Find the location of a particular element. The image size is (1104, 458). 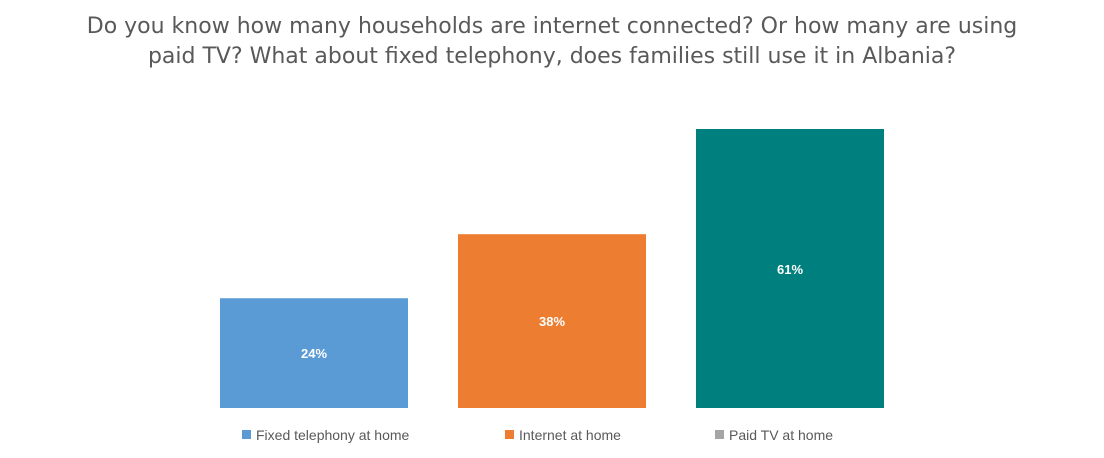

legend-label-1: Fixed telephony at home is located at coordinates (333, 435).